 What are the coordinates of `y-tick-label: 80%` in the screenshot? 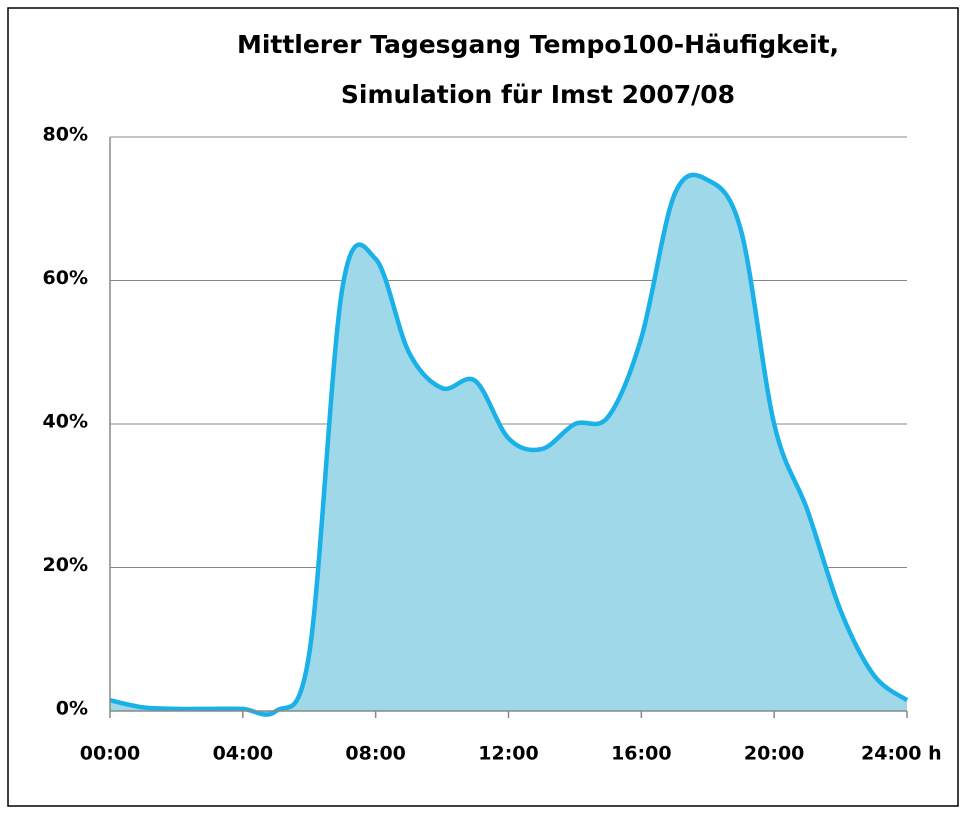 It's located at (65, 135).